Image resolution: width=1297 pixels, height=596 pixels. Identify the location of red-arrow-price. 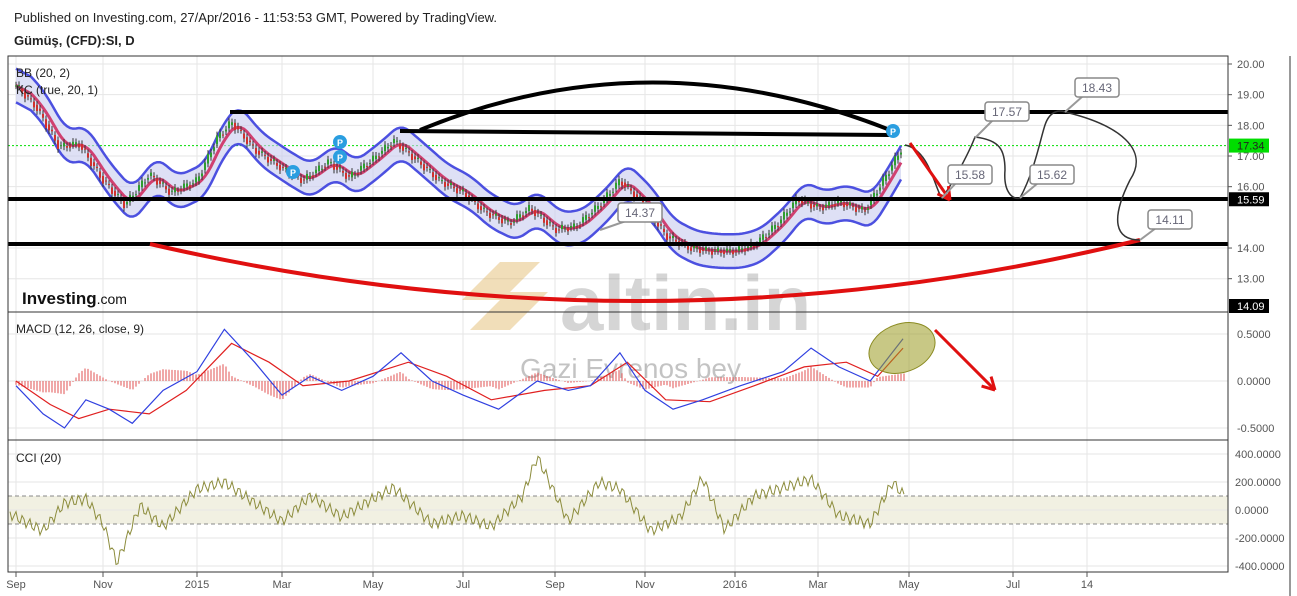
(930, 171).